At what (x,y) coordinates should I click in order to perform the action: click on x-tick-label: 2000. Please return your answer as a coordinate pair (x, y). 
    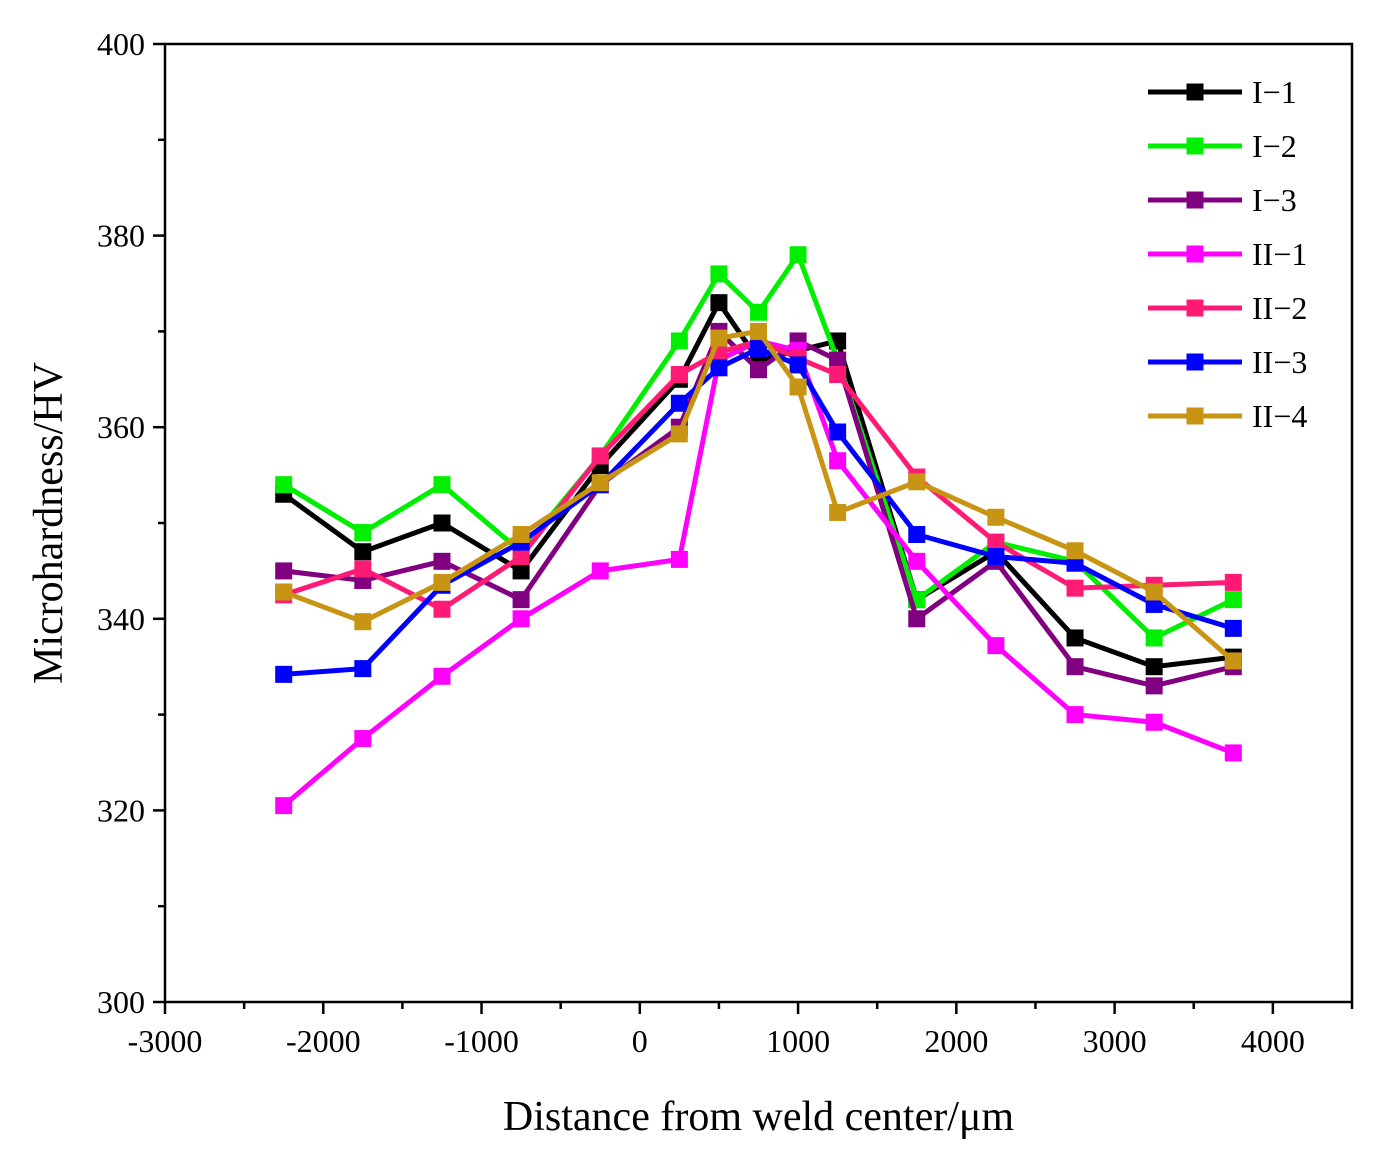
    Looking at the image, I should click on (956, 1041).